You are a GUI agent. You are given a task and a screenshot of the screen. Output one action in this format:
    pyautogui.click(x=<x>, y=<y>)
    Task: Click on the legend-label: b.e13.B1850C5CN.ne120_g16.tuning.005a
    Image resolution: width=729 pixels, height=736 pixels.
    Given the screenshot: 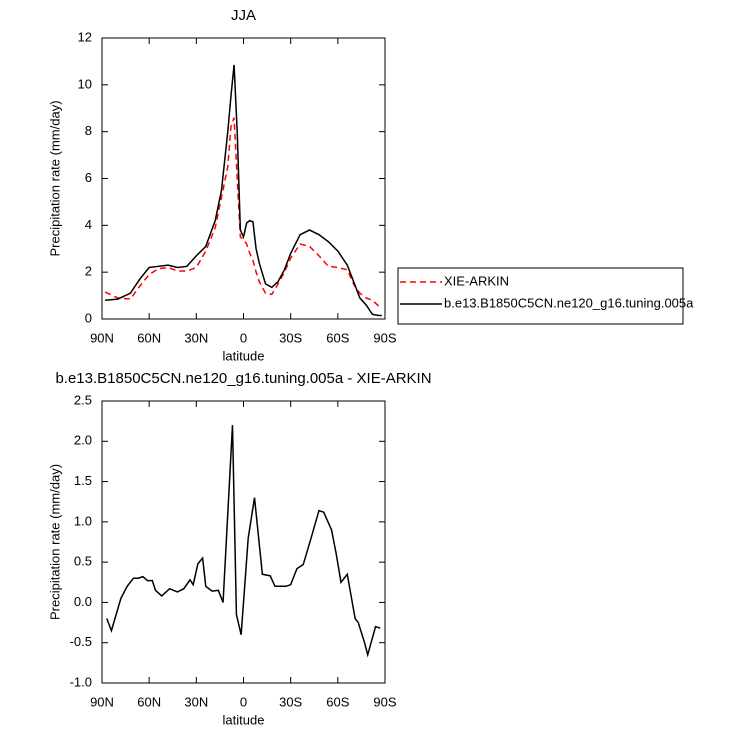 What is the action you would take?
    pyautogui.click(x=569, y=302)
    